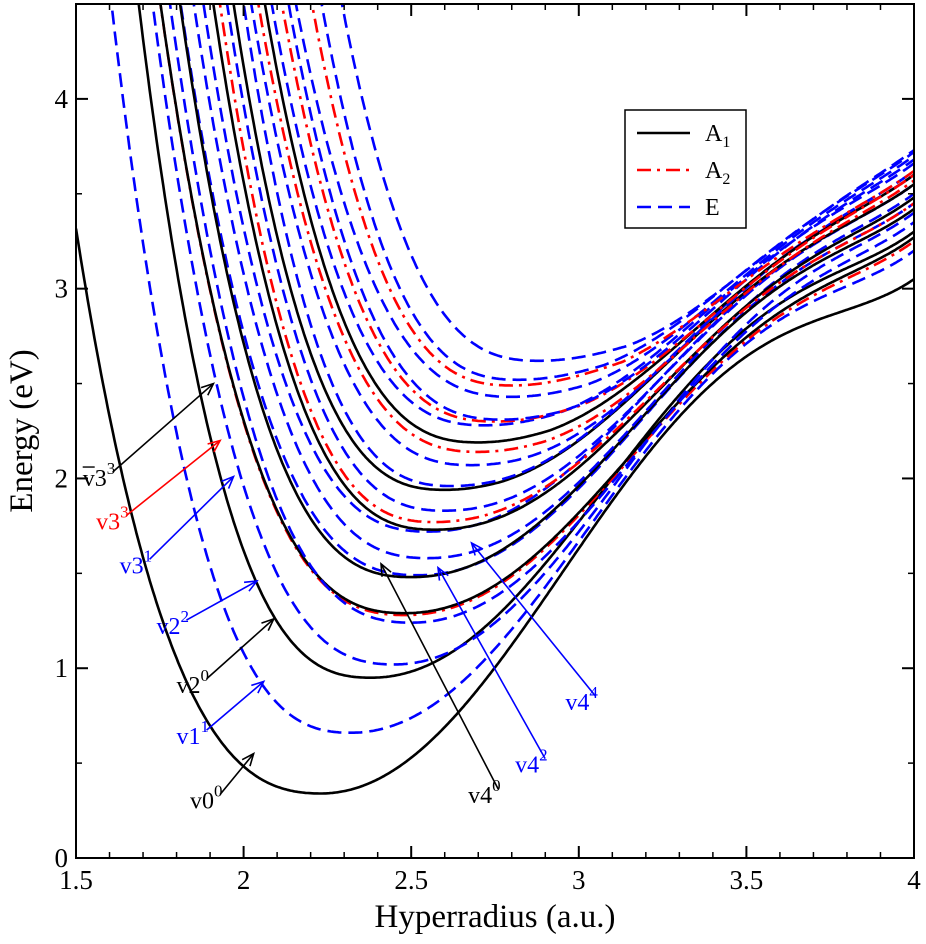 This screenshot has height=944, width=926. What do you see at coordinates (76, 880) in the screenshot?
I see `x-tick-label: 1.5` at bounding box center [76, 880].